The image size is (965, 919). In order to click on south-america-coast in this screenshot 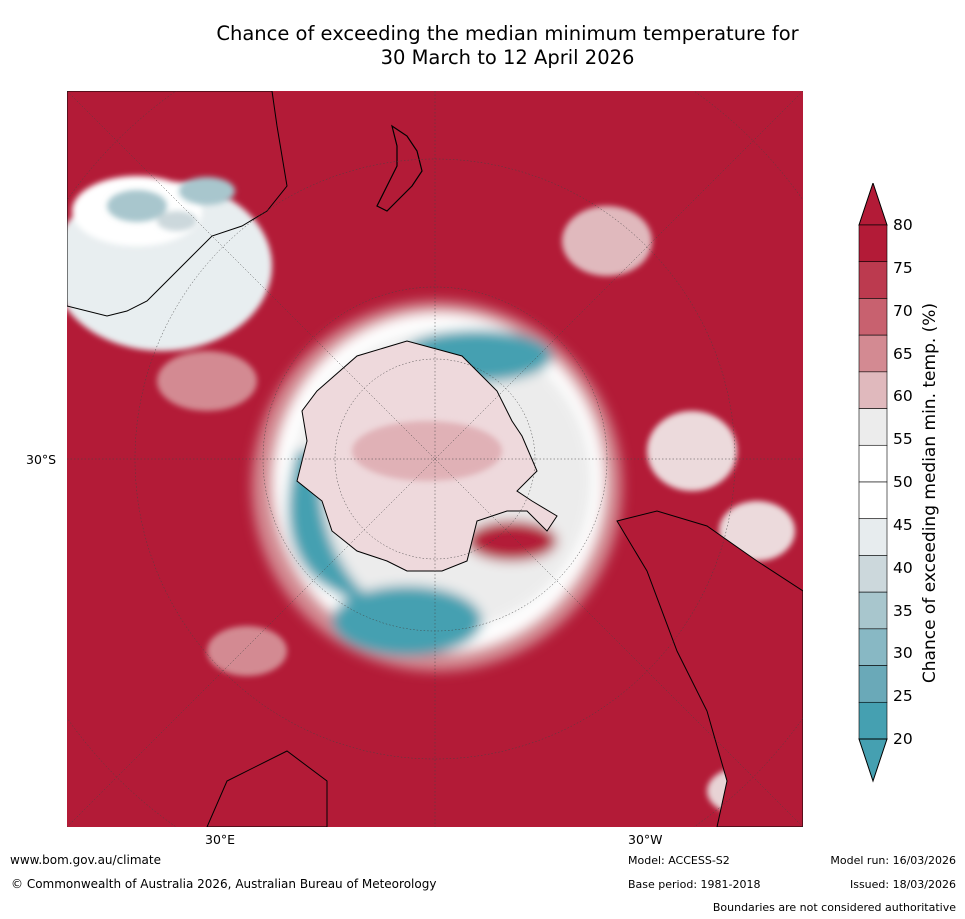, I will do `click(709, 668)`.